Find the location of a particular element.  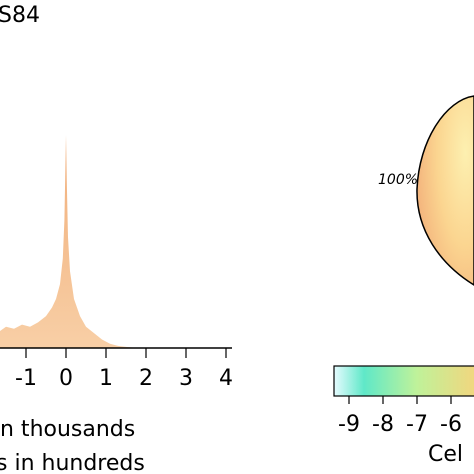

x-tick-label: -1 is located at coordinates (26, 378).